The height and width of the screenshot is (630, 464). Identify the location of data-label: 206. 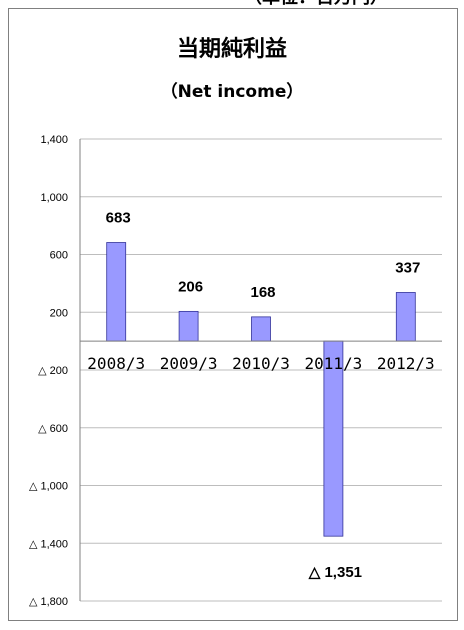
(190, 286).